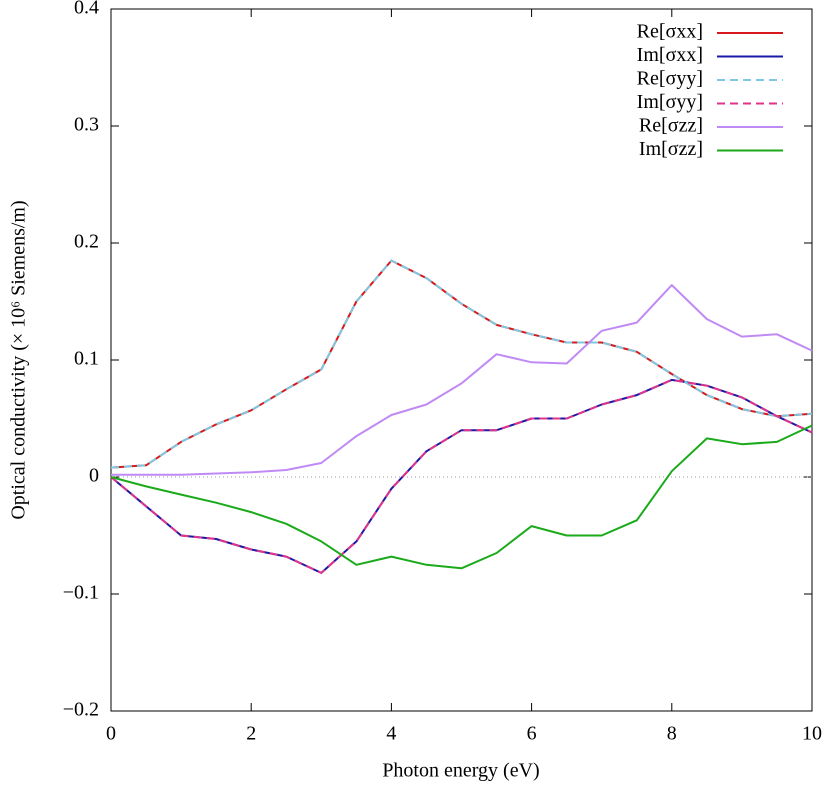 The width and height of the screenshot is (830, 787). Describe the element at coordinates (86, 359) in the screenshot. I see `y-tick-label: 0.1` at that location.